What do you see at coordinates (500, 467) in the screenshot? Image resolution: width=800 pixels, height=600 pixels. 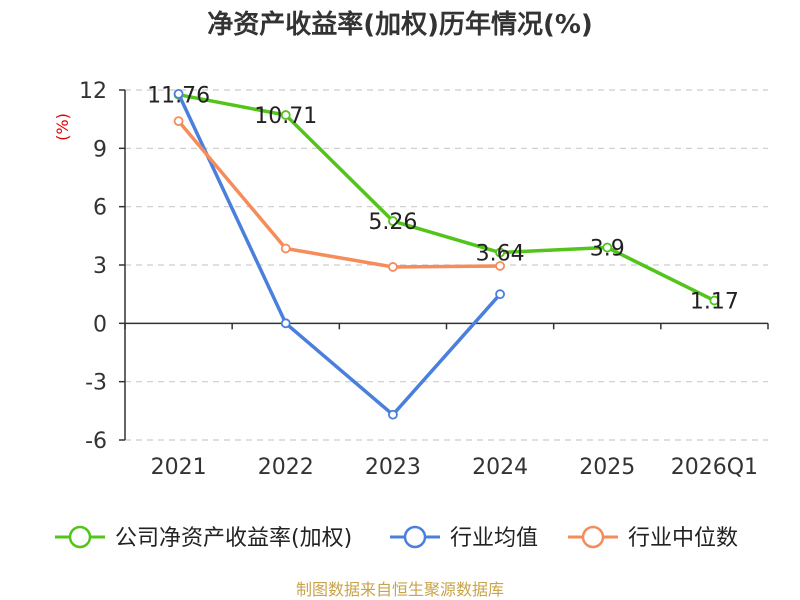 I see `x-tick-label: 2024` at bounding box center [500, 467].